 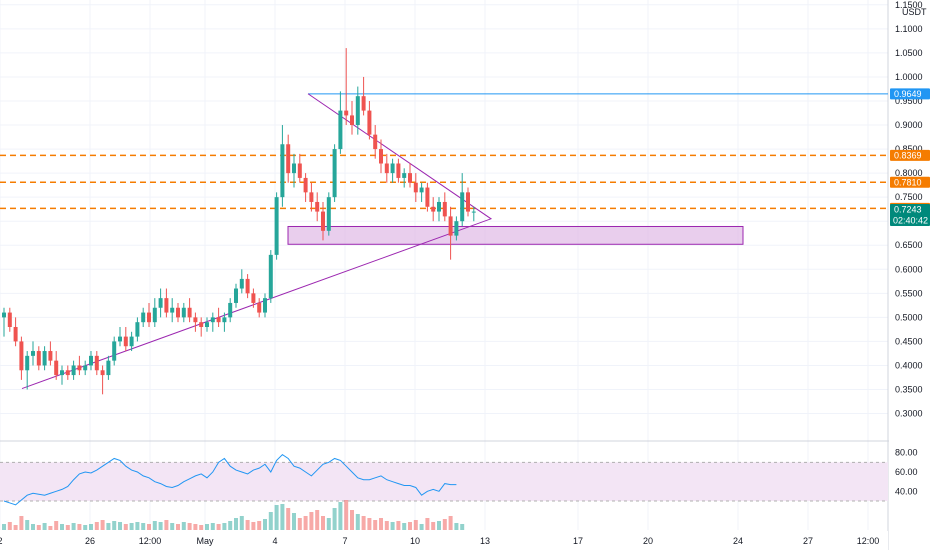 What do you see at coordinates (909, 317) in the screenshot?
I see `y-tick-label: 0.5000` at bounding box center [909, 317].